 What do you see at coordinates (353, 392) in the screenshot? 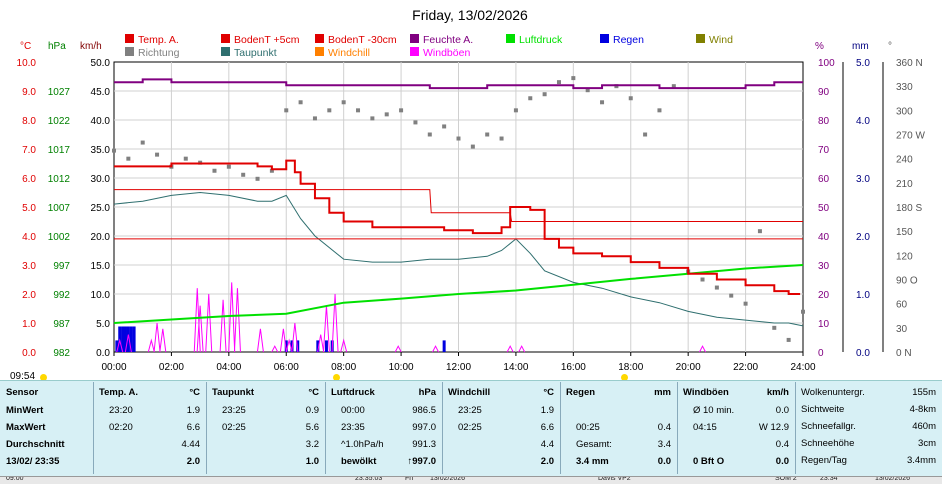
I see `column-title: Luftdruck` at bounding box center [353, 392].